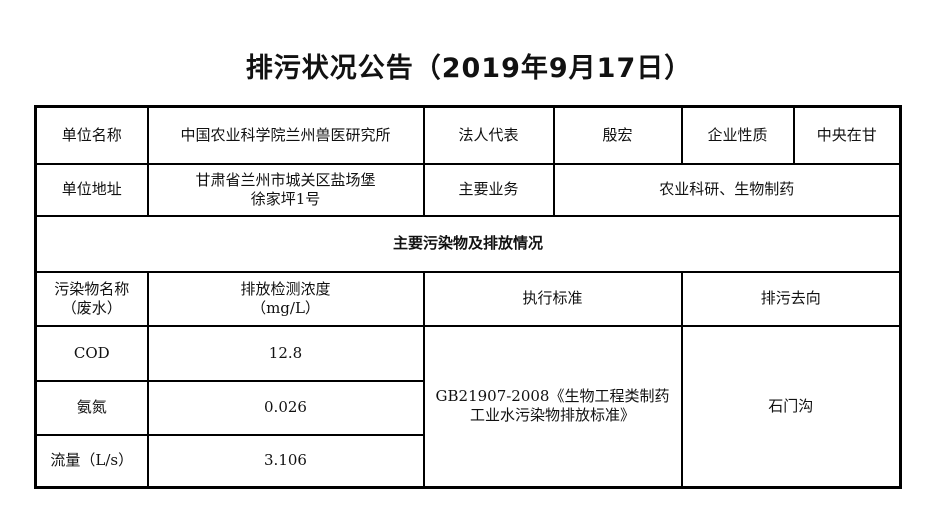 The image size is (938, 512). Describe the element at coordinates (91, 135) in the screenshot. I see `unit-name-label: 单位名称` at that location.